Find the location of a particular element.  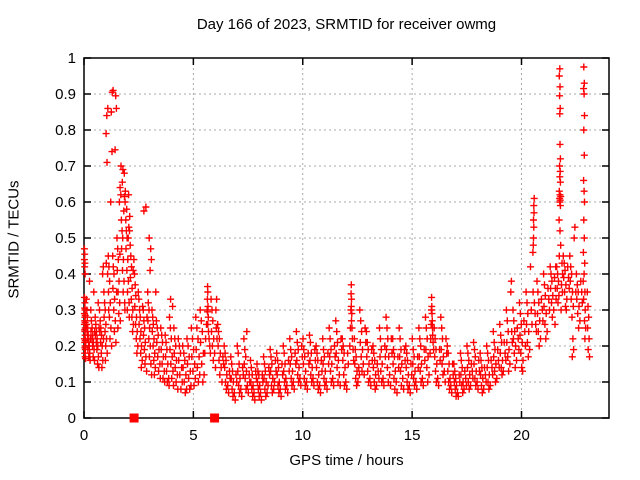

svg-text: 15 is located at coordinates (412, 435).